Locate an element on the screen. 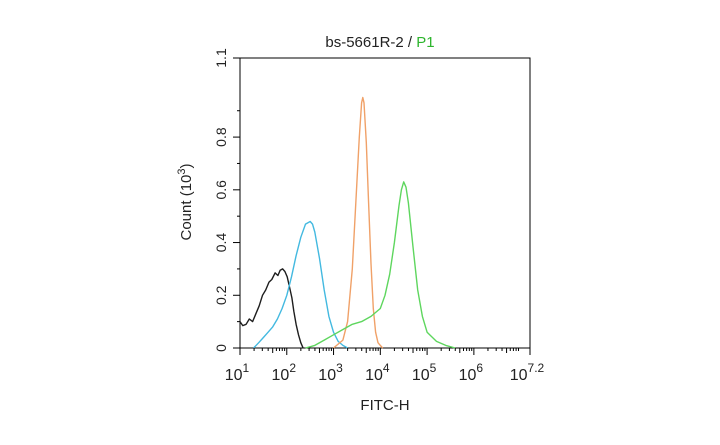 Image resolution: width=720 pixels, height=445 pixels. x-tick-label: 10⁵ is located at coordinates (424, 372).